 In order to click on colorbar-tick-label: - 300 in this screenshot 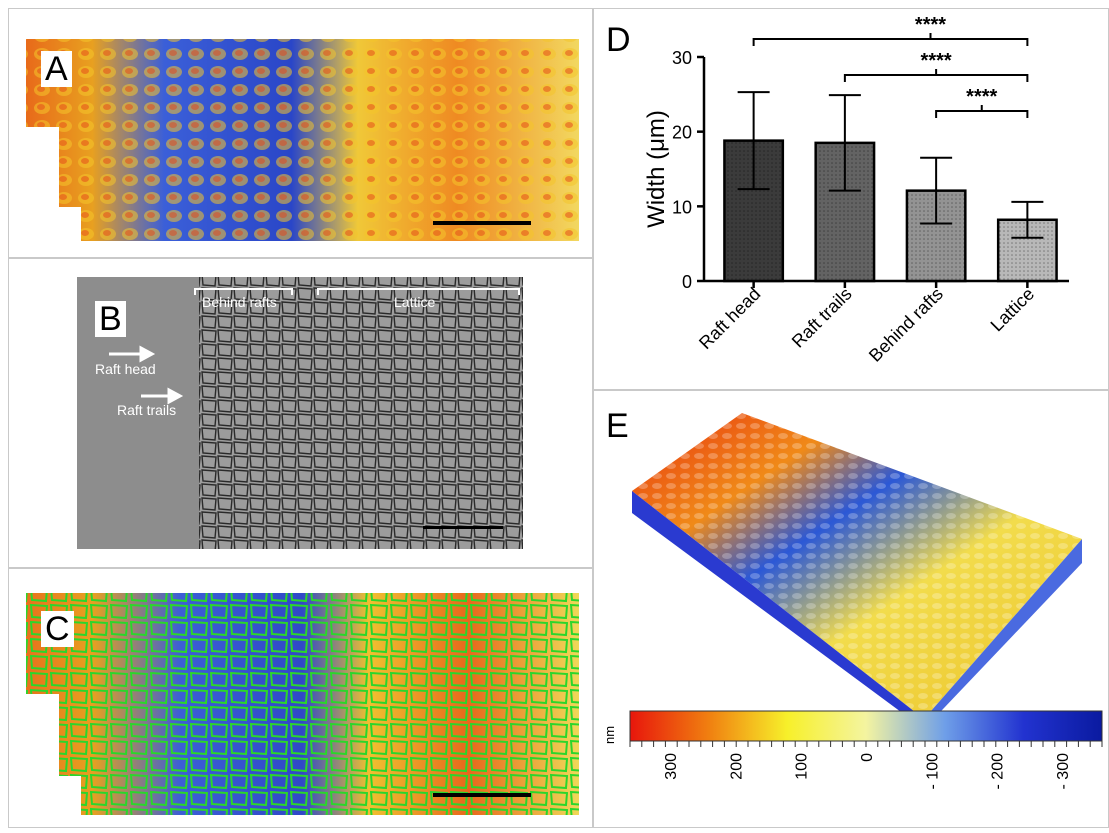, I will do `click(1063, 771)`.